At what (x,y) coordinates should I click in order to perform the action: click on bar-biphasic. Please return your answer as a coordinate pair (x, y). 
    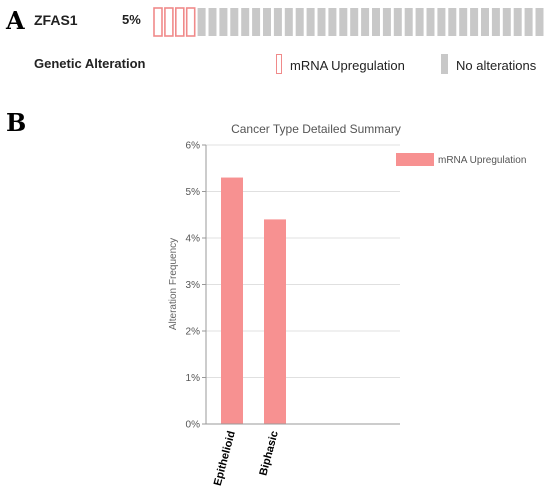
    Looking at the image, I should click on (275, 321).